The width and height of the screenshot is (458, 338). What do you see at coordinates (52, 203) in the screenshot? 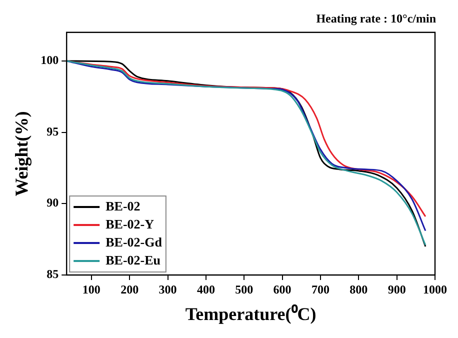
I see `y-tick-label: 90` at bounding box center [52, 203].